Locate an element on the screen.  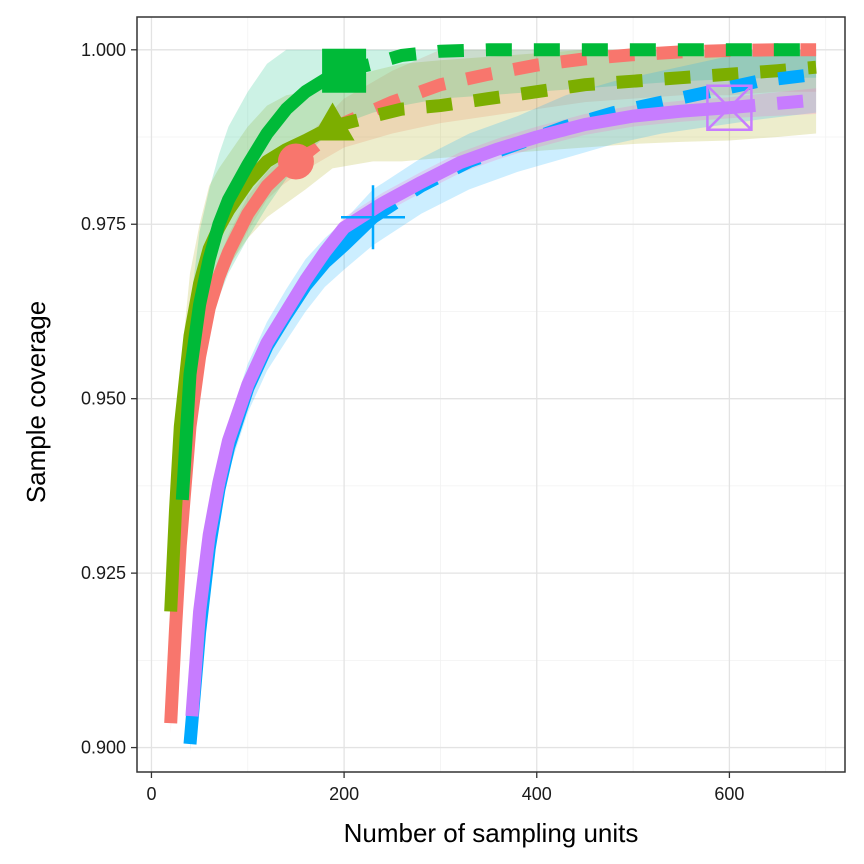
observed-point-triangle is located at coordinates (332, 121).